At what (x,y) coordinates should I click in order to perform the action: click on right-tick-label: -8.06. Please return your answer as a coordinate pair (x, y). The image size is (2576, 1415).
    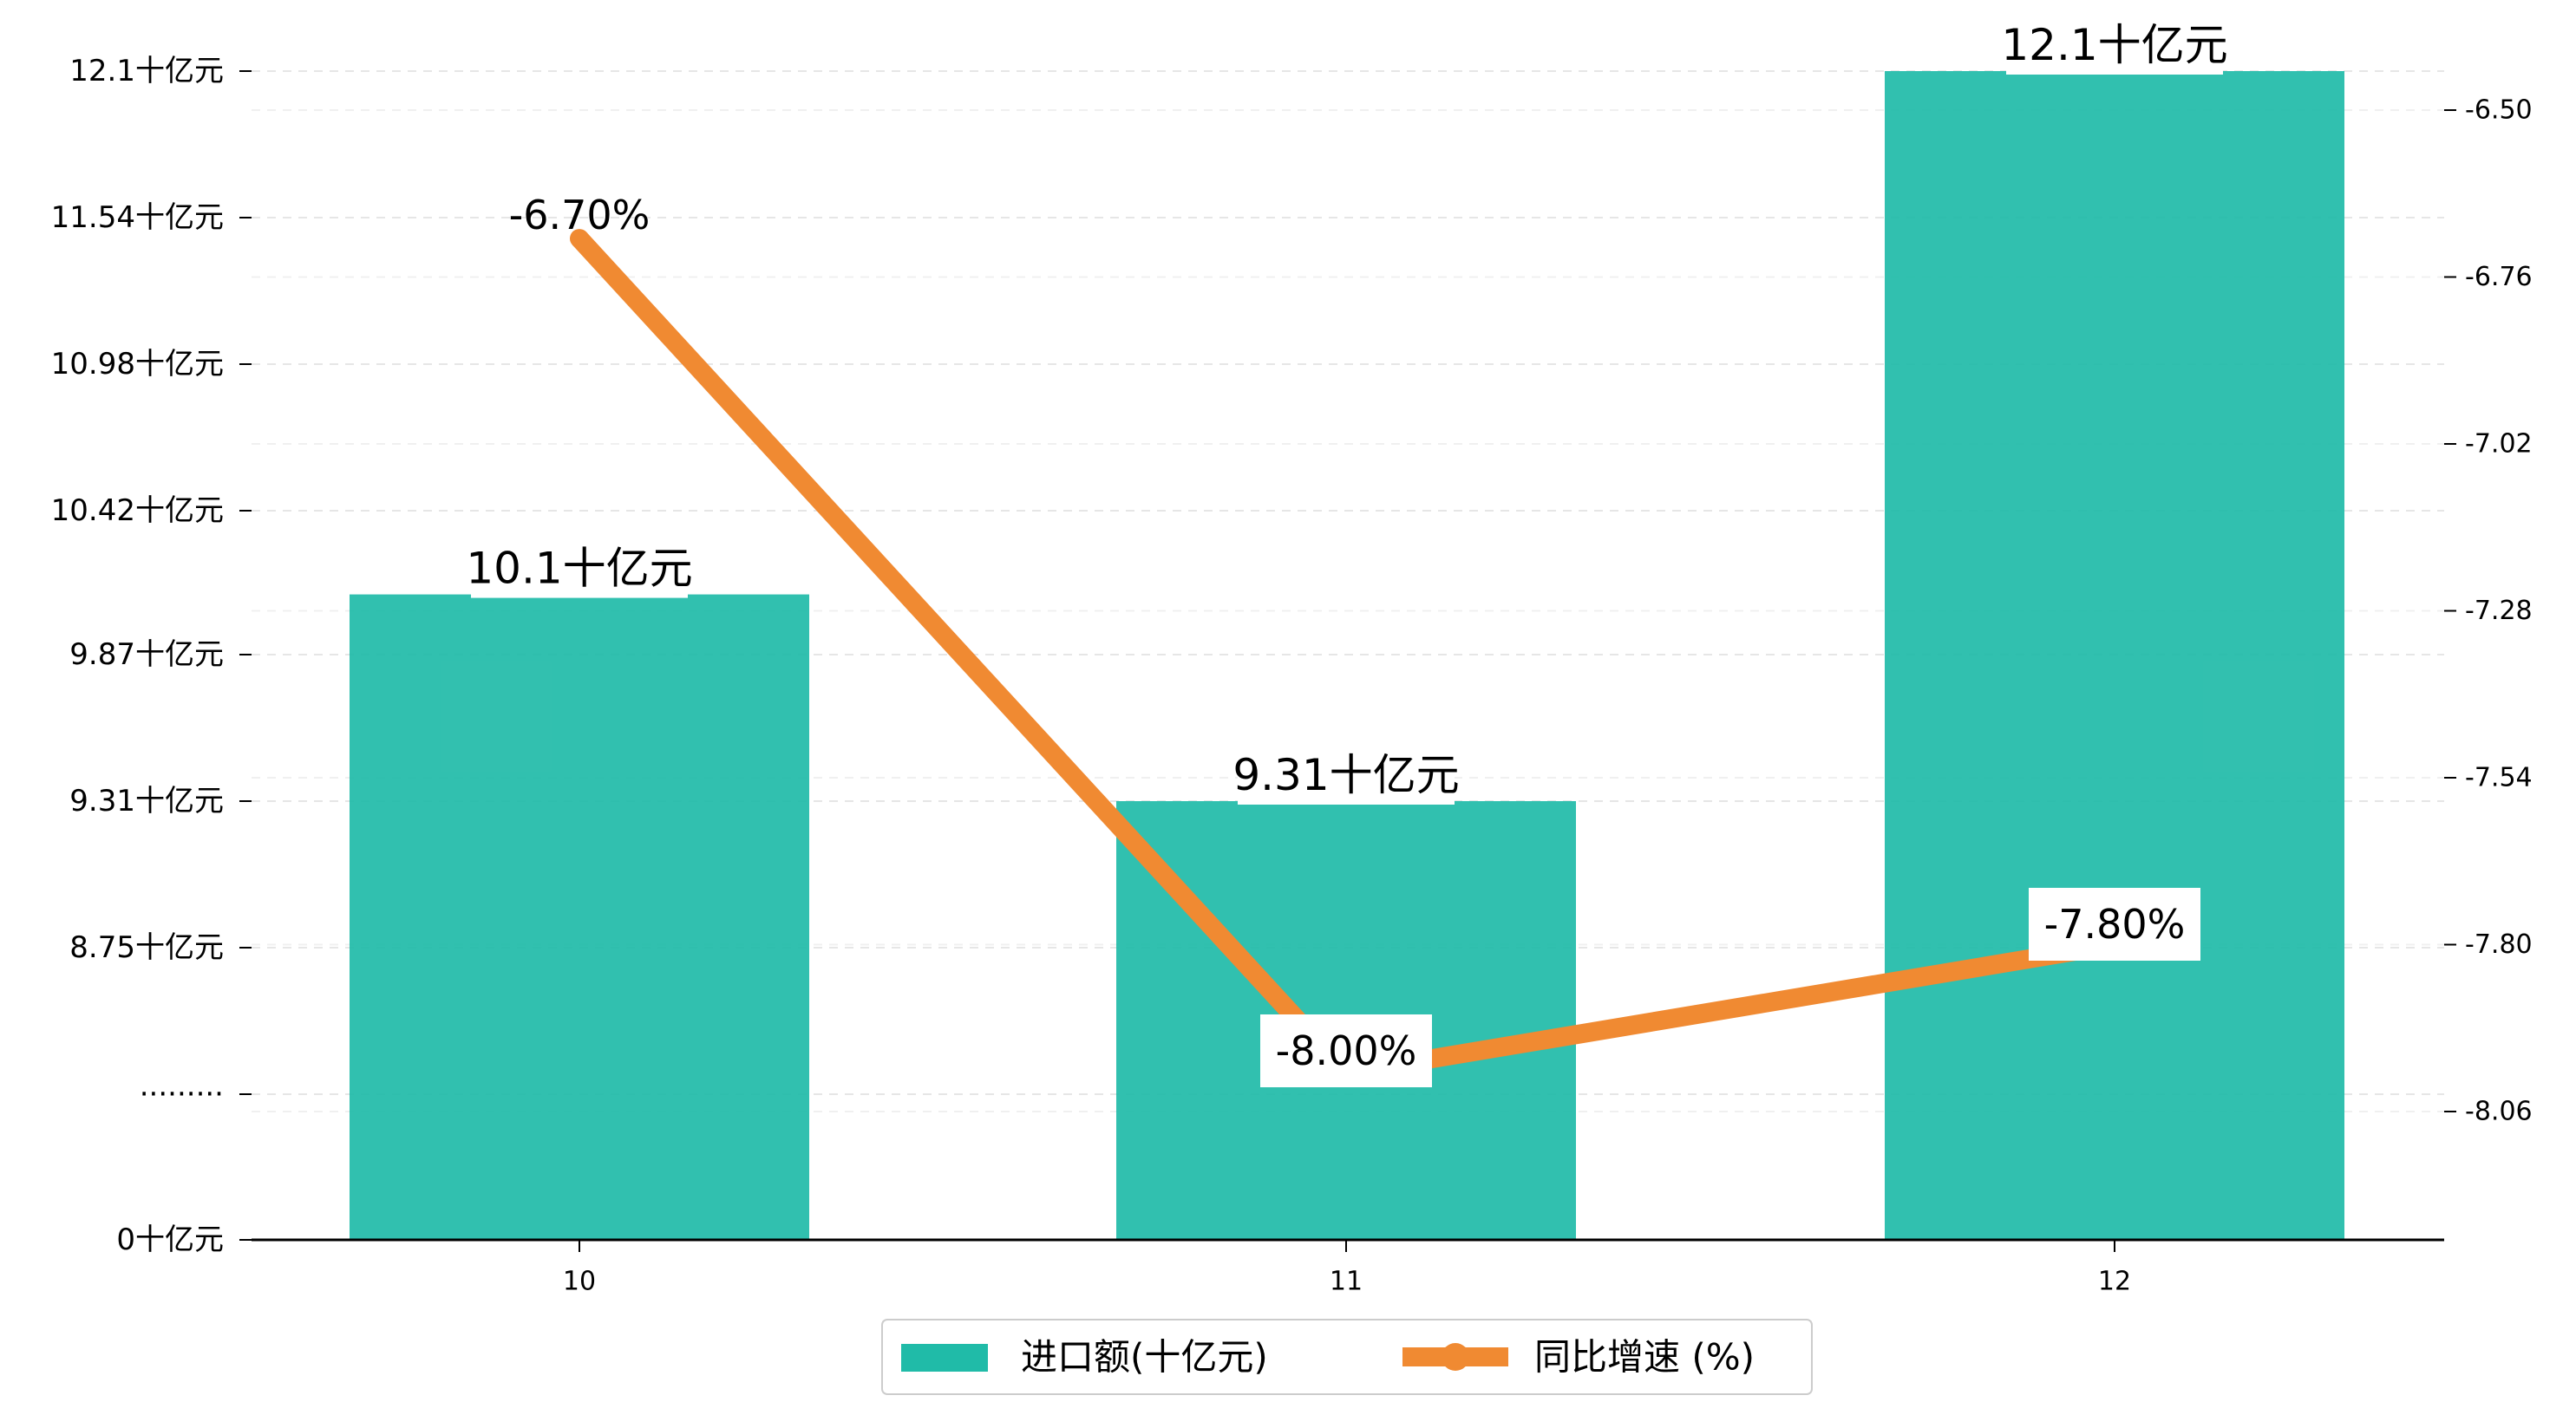
    Looking at the image, I should click on (2499, 1112).